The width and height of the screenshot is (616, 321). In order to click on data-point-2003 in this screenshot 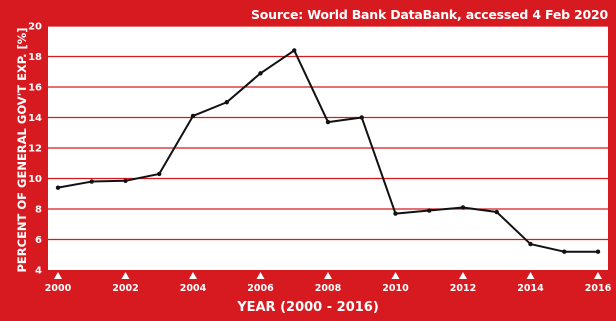, I will do `click(159, 174)`.